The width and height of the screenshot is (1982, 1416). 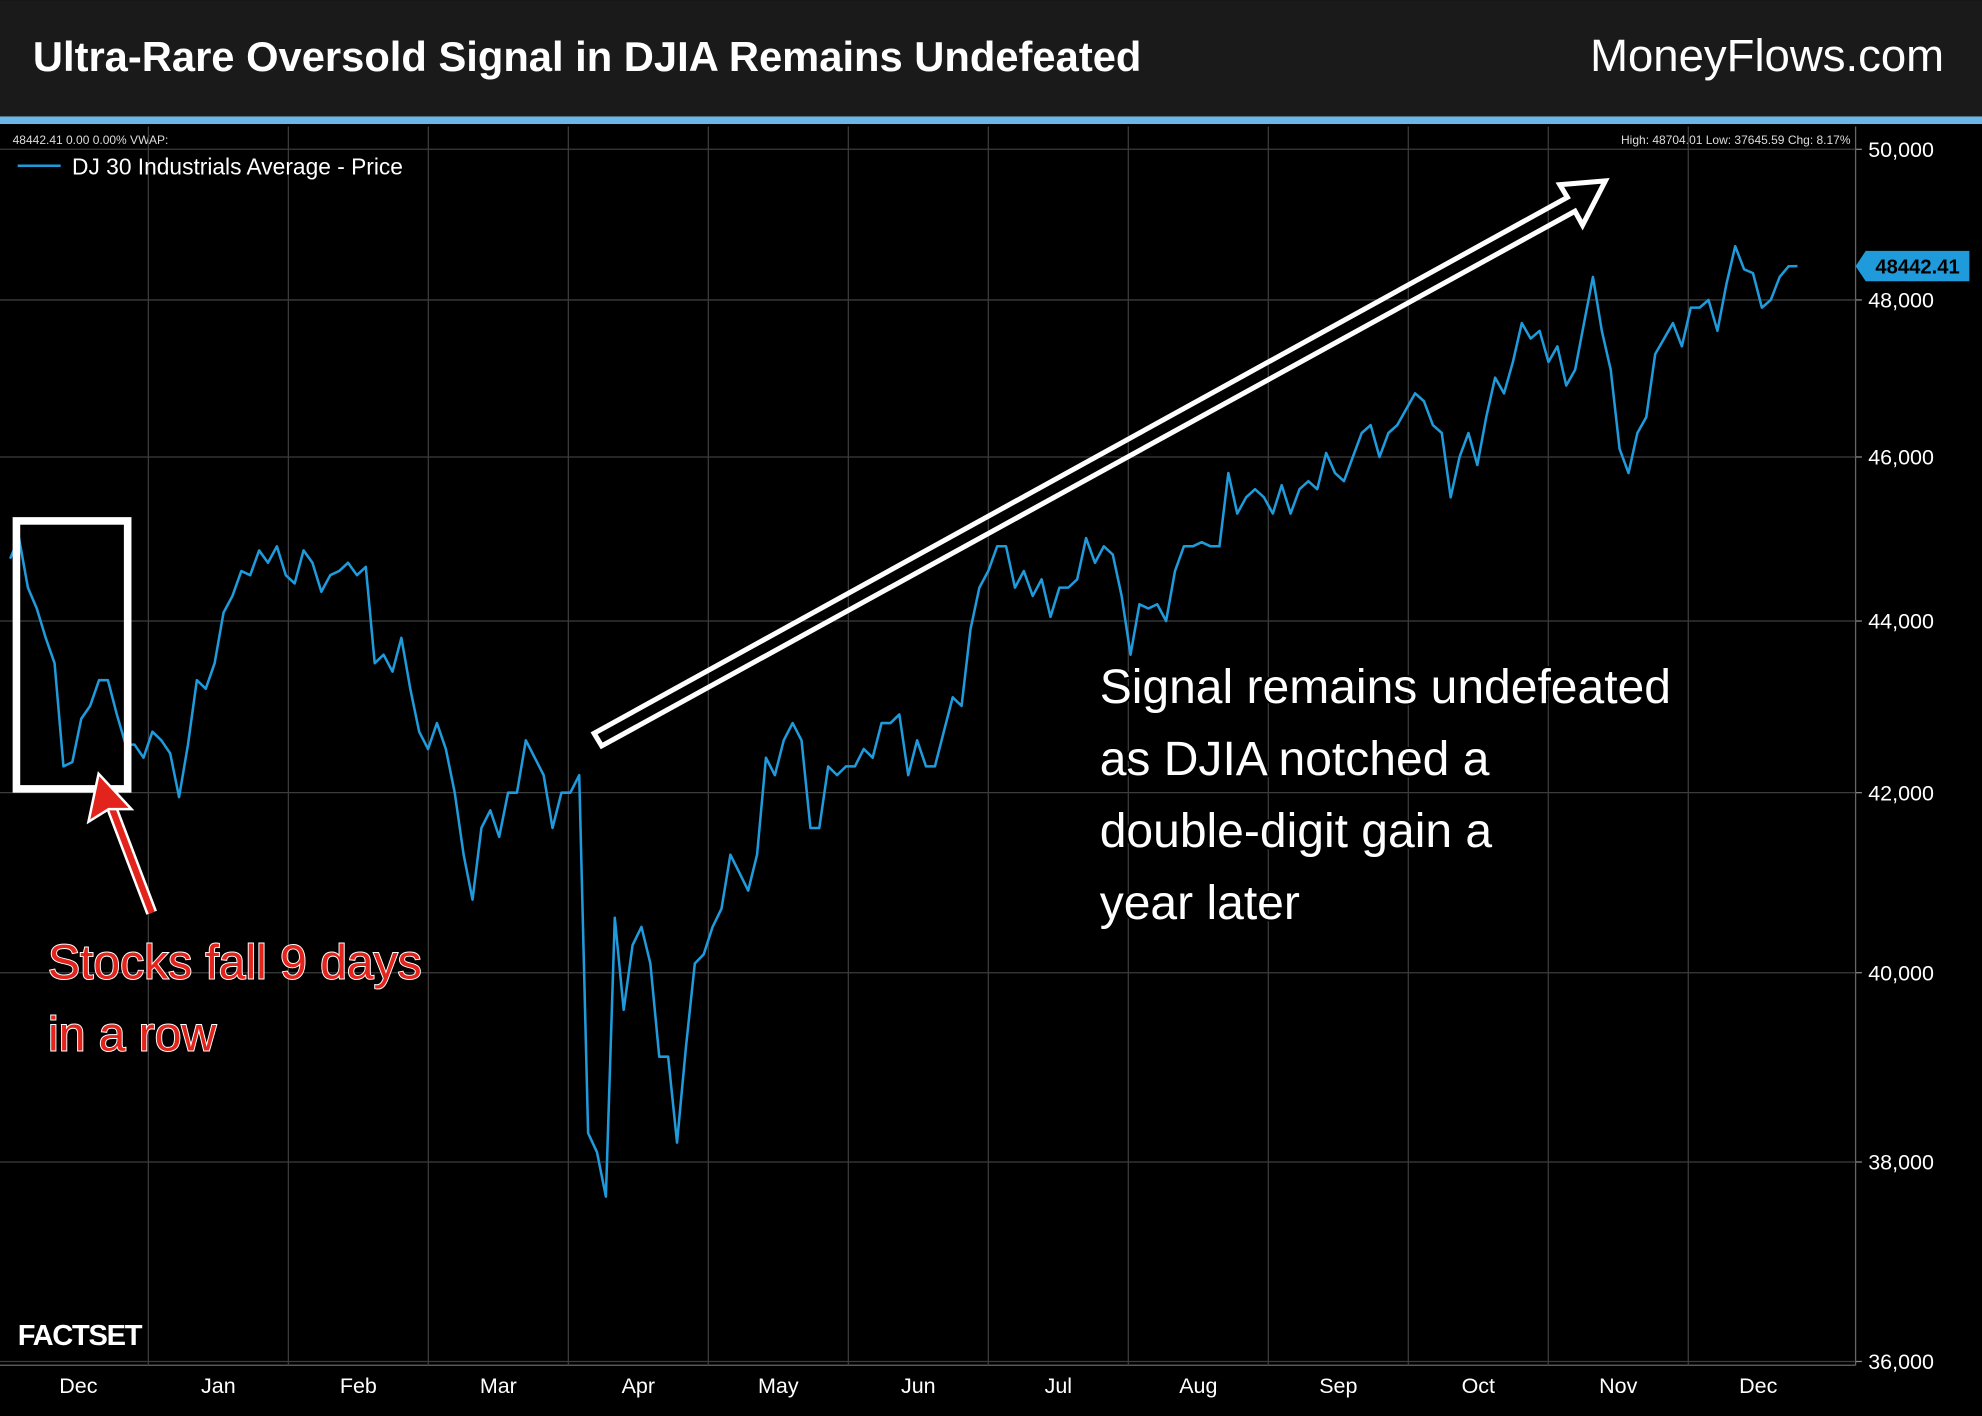 I want to click on x-tick-label: Oct, so click(x=1478, y=1386).